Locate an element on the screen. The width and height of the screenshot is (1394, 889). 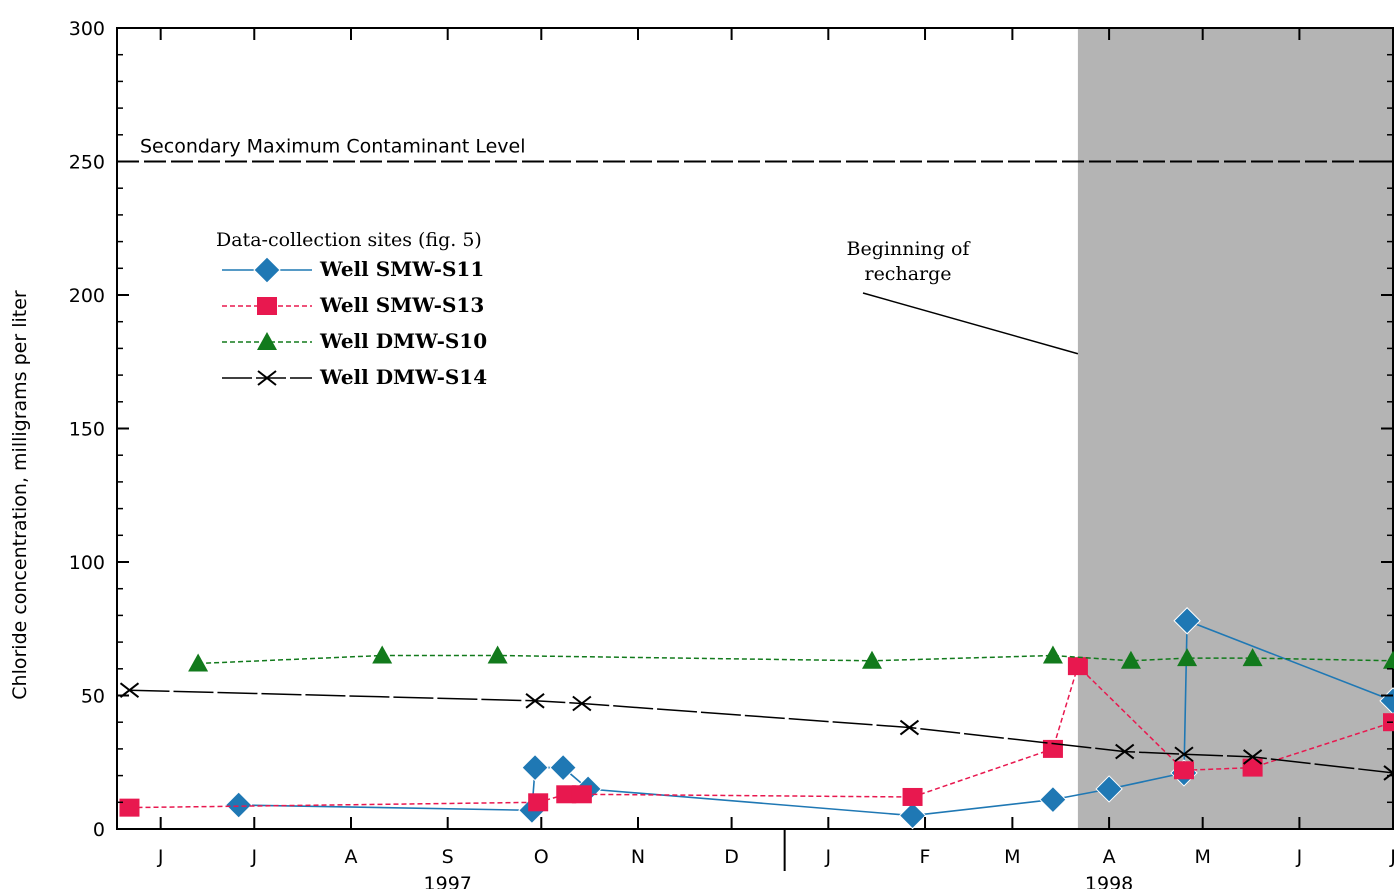
legend-title: Data-collection sites (fig. 5) is located at coordinates (349, 240).